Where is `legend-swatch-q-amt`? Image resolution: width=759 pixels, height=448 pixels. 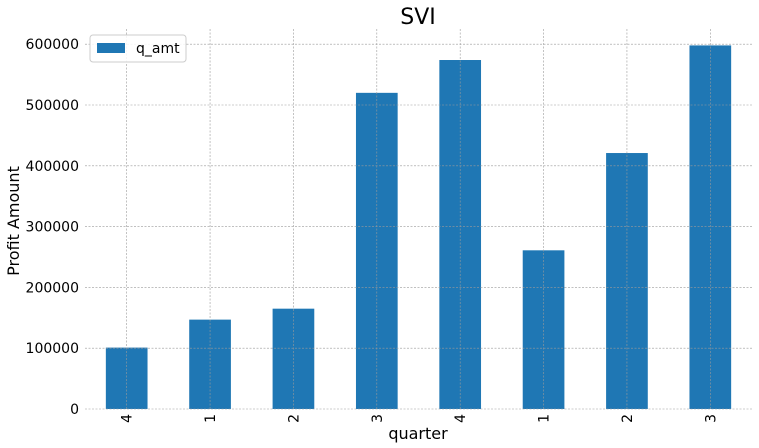 legend-swatch-q-amt is located at coordinates (111, 48).